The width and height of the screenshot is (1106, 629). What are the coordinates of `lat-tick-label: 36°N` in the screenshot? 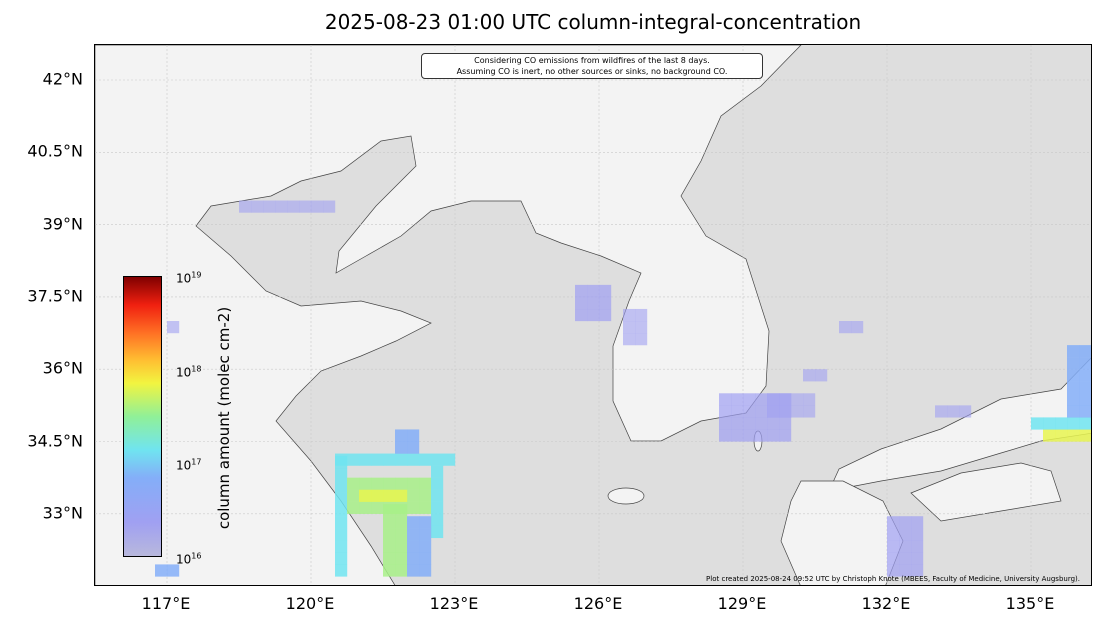 It's located at (62, 368).